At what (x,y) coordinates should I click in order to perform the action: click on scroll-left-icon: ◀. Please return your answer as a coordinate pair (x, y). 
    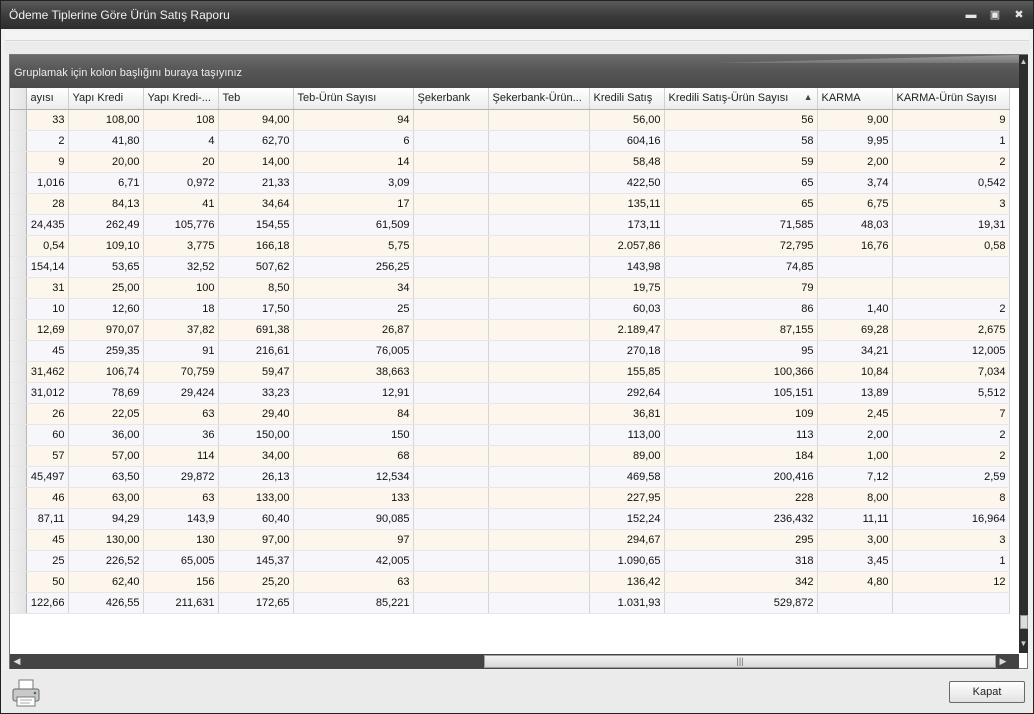
    Looking at the image, I should click on (17, 661).